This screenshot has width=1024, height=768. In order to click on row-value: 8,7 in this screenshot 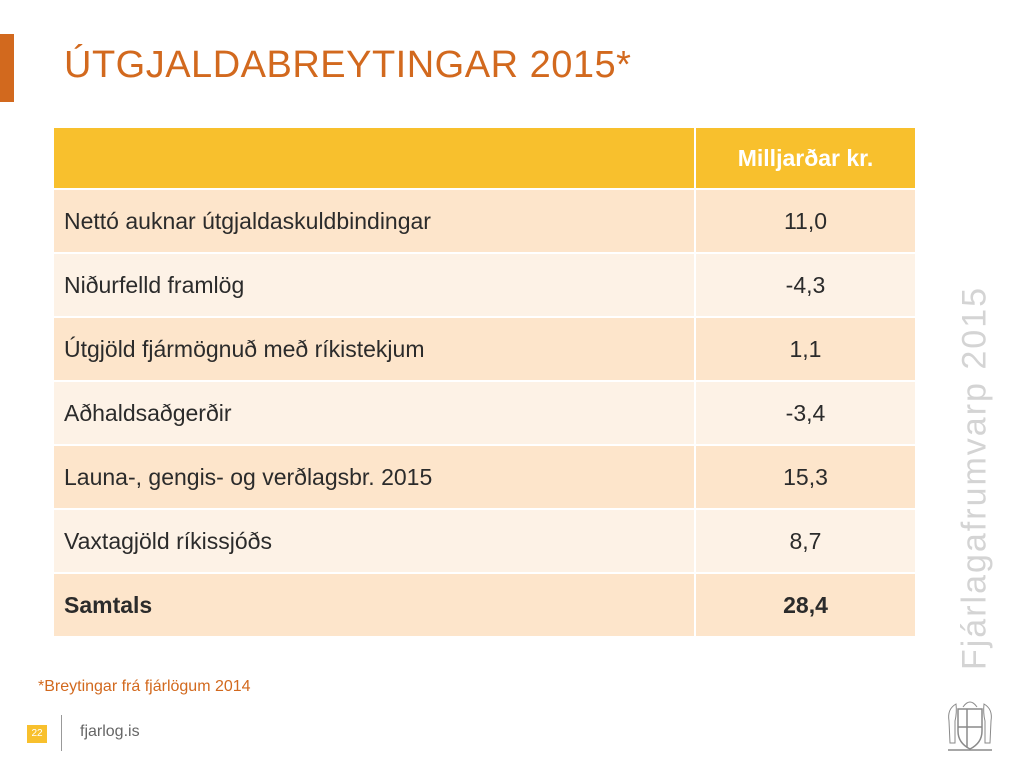, I will do `click(805, 541)`.